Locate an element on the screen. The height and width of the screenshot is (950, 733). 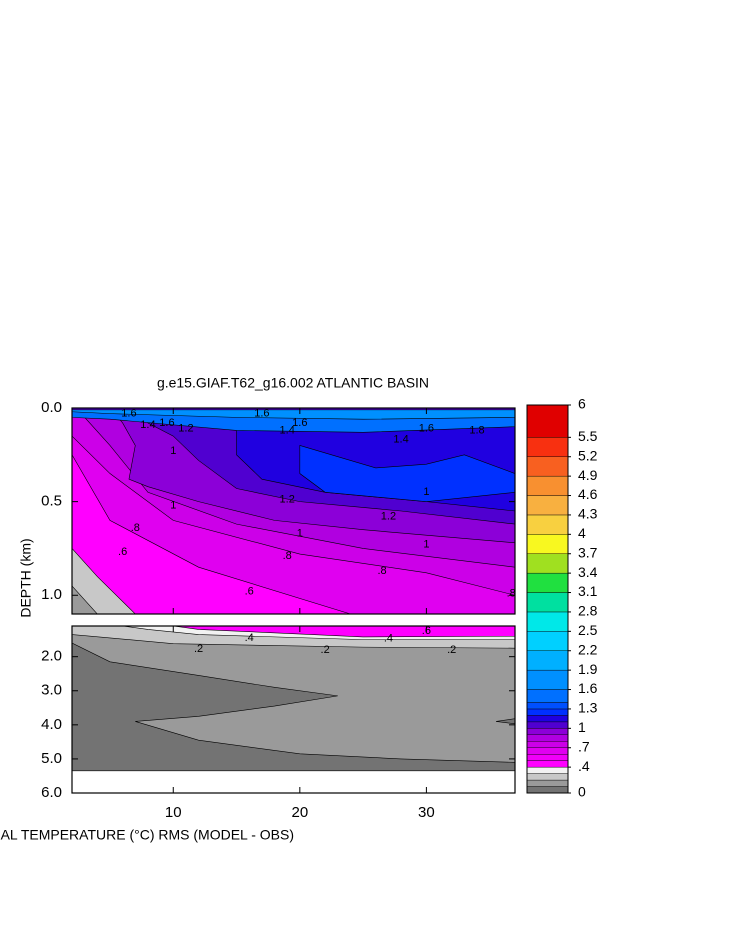
colorbar-tick-label: 5.2 is located at coordinates (588, 455).